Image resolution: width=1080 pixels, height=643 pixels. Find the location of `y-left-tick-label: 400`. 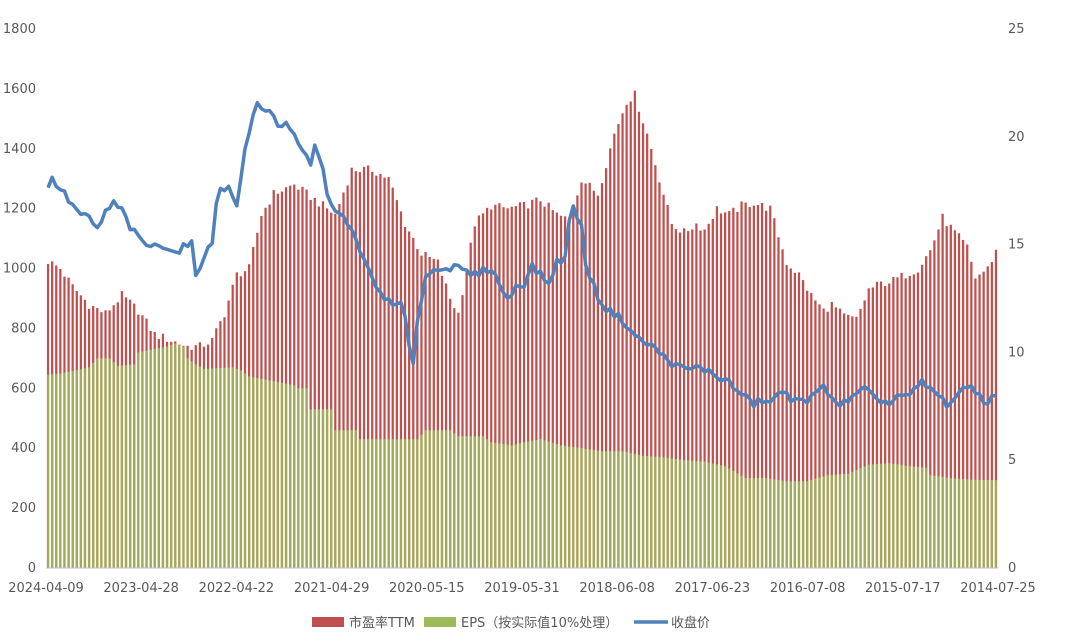

y-left-tick-label: 400 is located at coordinates (23, 448).